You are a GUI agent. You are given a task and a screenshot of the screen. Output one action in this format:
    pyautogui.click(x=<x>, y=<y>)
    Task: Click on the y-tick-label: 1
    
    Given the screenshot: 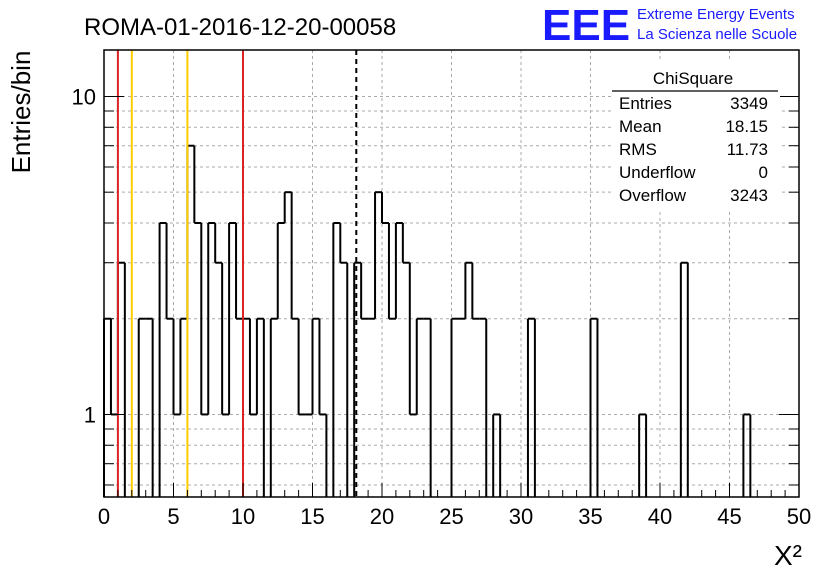 What is the action you would take?
    pyautogui.click(x=90, y=414)
    